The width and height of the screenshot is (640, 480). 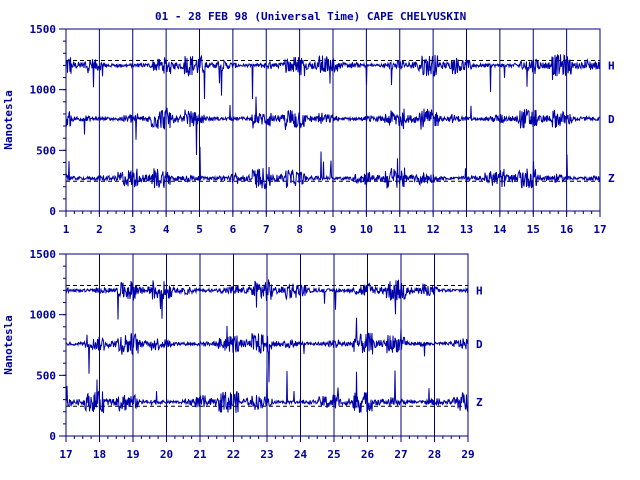 I want to click on x-tick-label: 15, so click(x=533, y=229).